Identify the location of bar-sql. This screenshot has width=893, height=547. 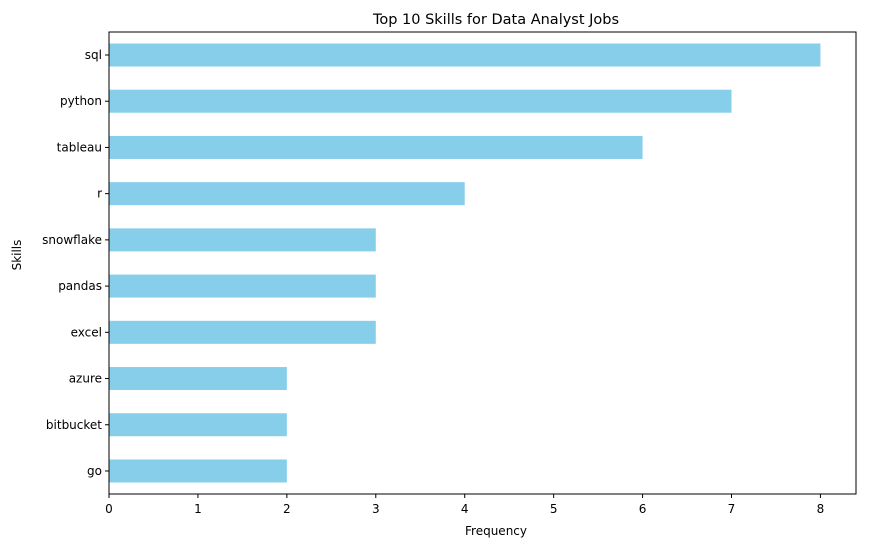
(465, 55).